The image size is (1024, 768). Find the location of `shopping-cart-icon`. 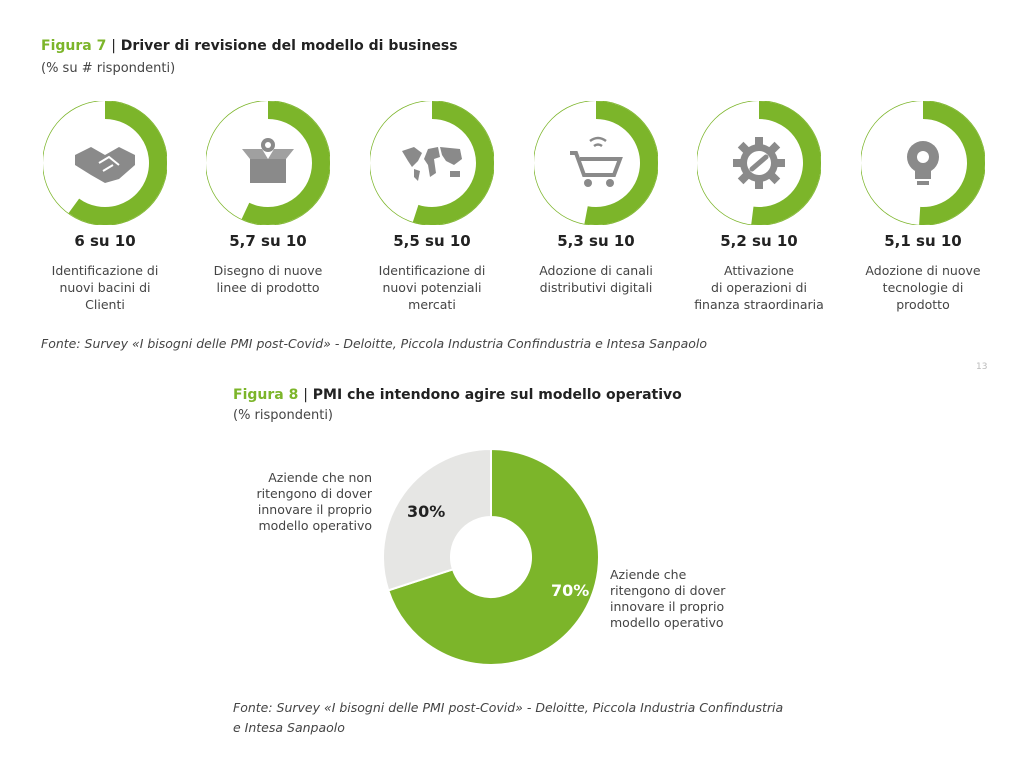

shopping-cart-icon is located at coordinates (596, 161).